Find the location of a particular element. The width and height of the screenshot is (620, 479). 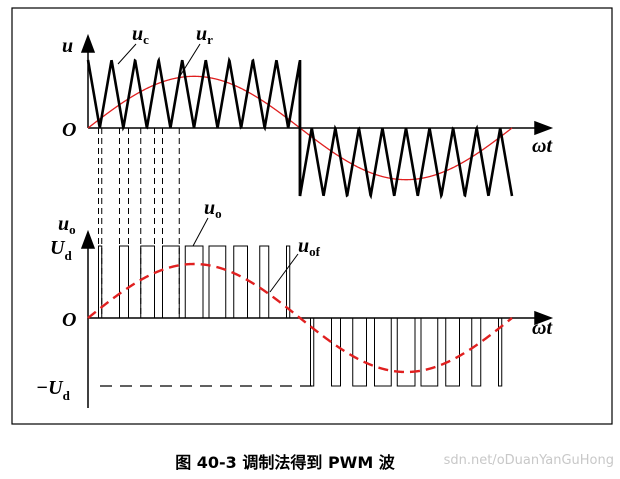

label: u is located at coordinates (67, 46).